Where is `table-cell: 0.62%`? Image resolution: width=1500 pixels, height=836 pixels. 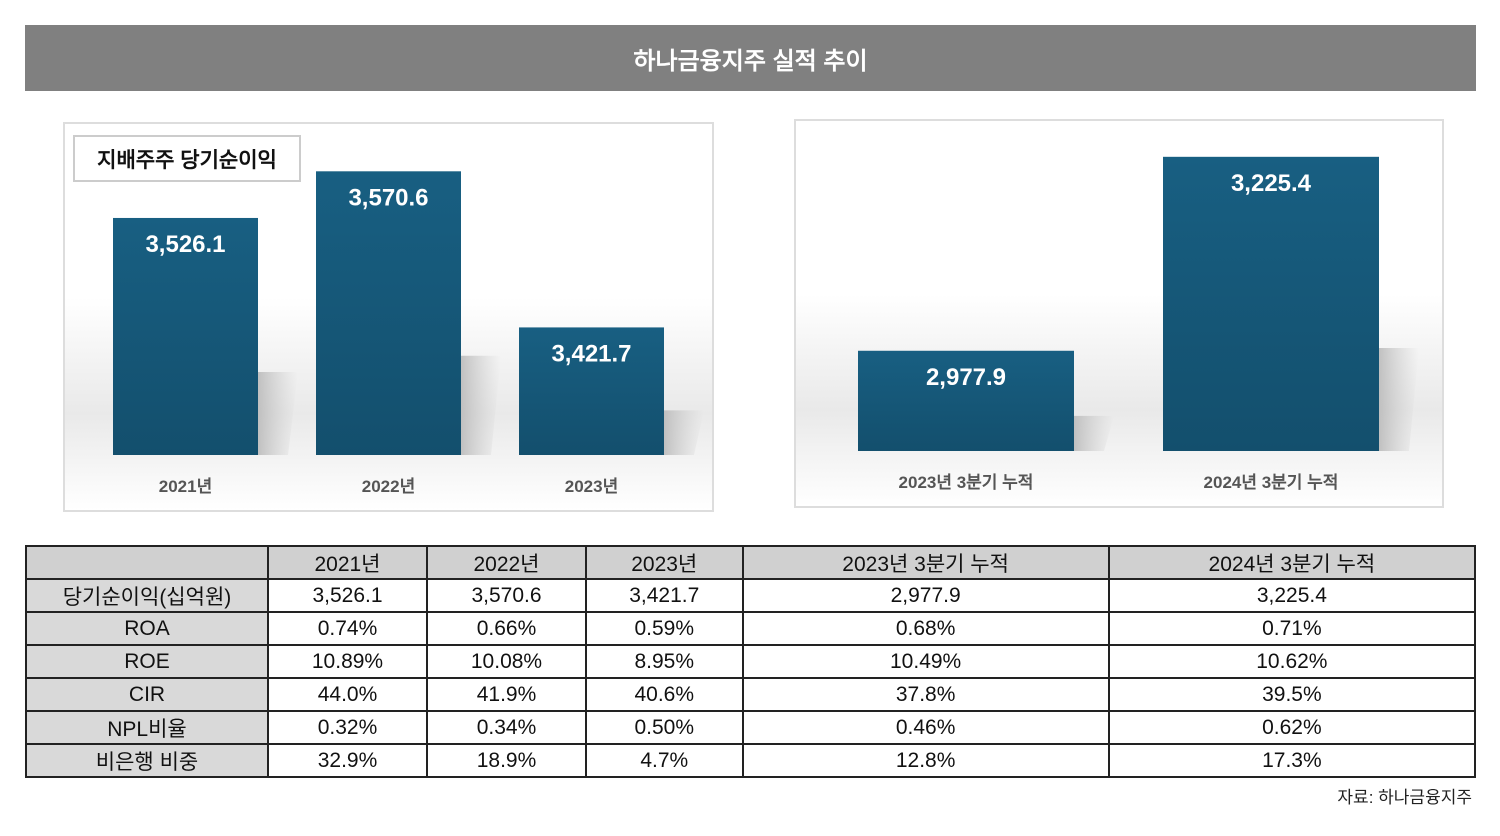 table-cell: 0.62% is located at coordinates (1292, 727).